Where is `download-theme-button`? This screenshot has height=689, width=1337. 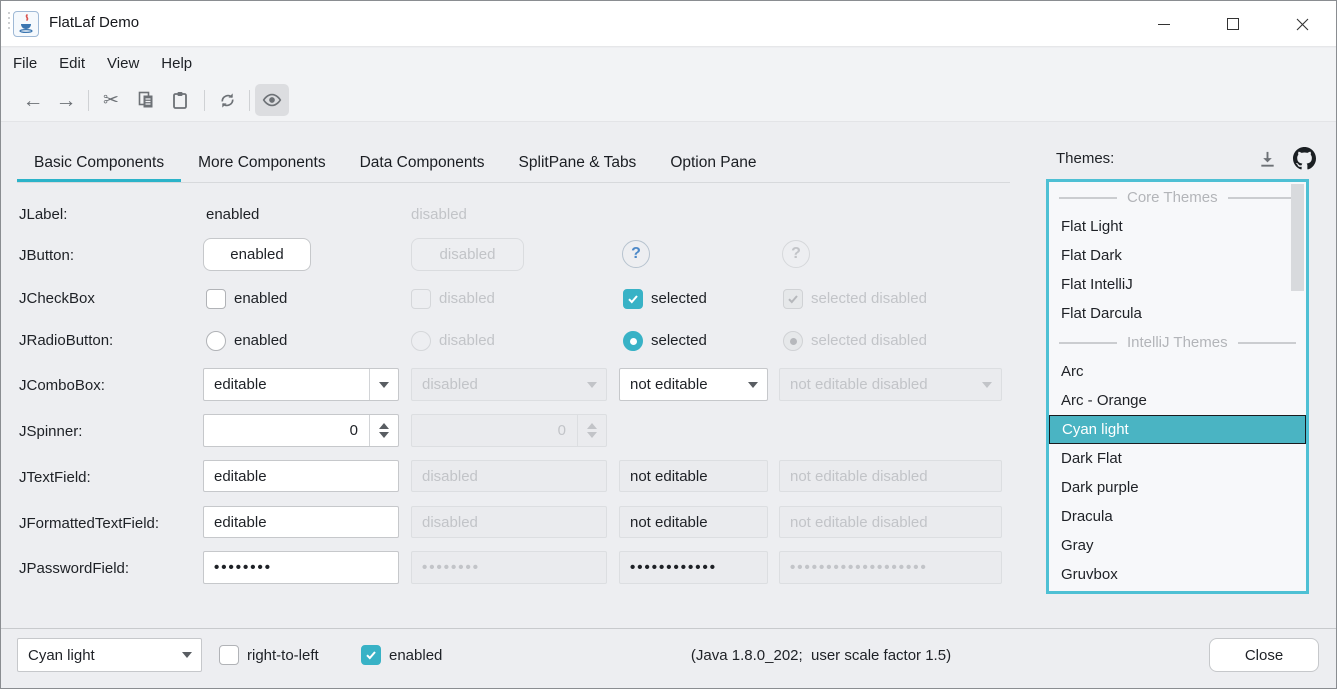
download-theme-button is located at coordinates (1267, 159).